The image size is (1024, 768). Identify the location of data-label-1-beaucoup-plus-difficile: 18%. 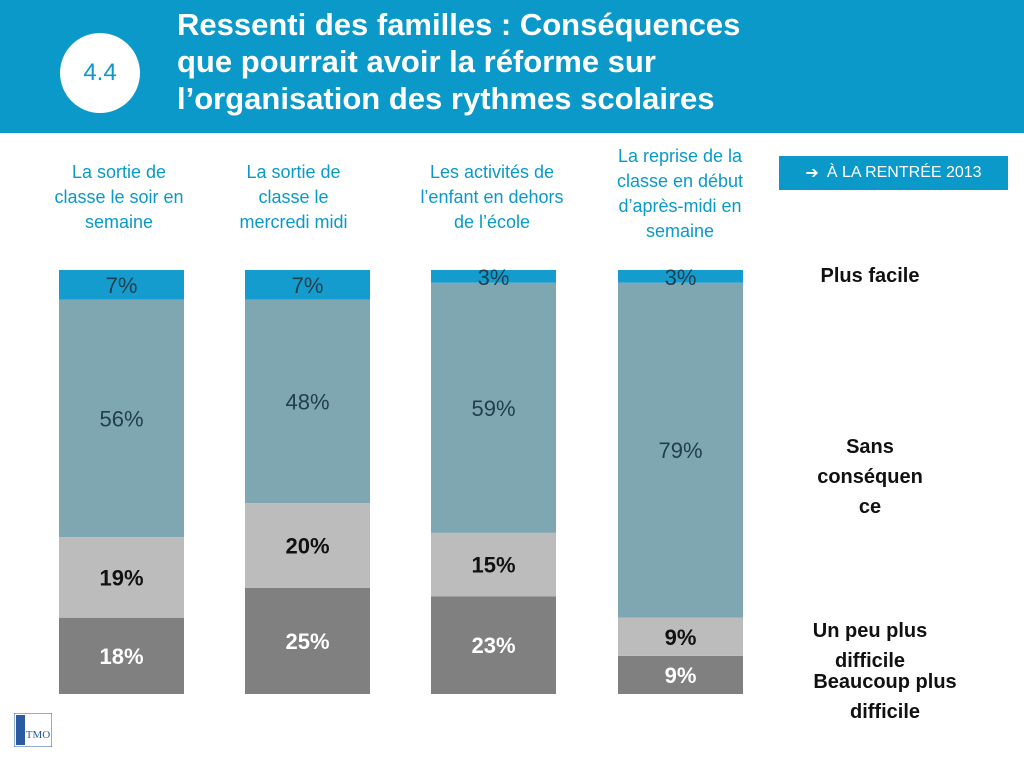
(121, 656).